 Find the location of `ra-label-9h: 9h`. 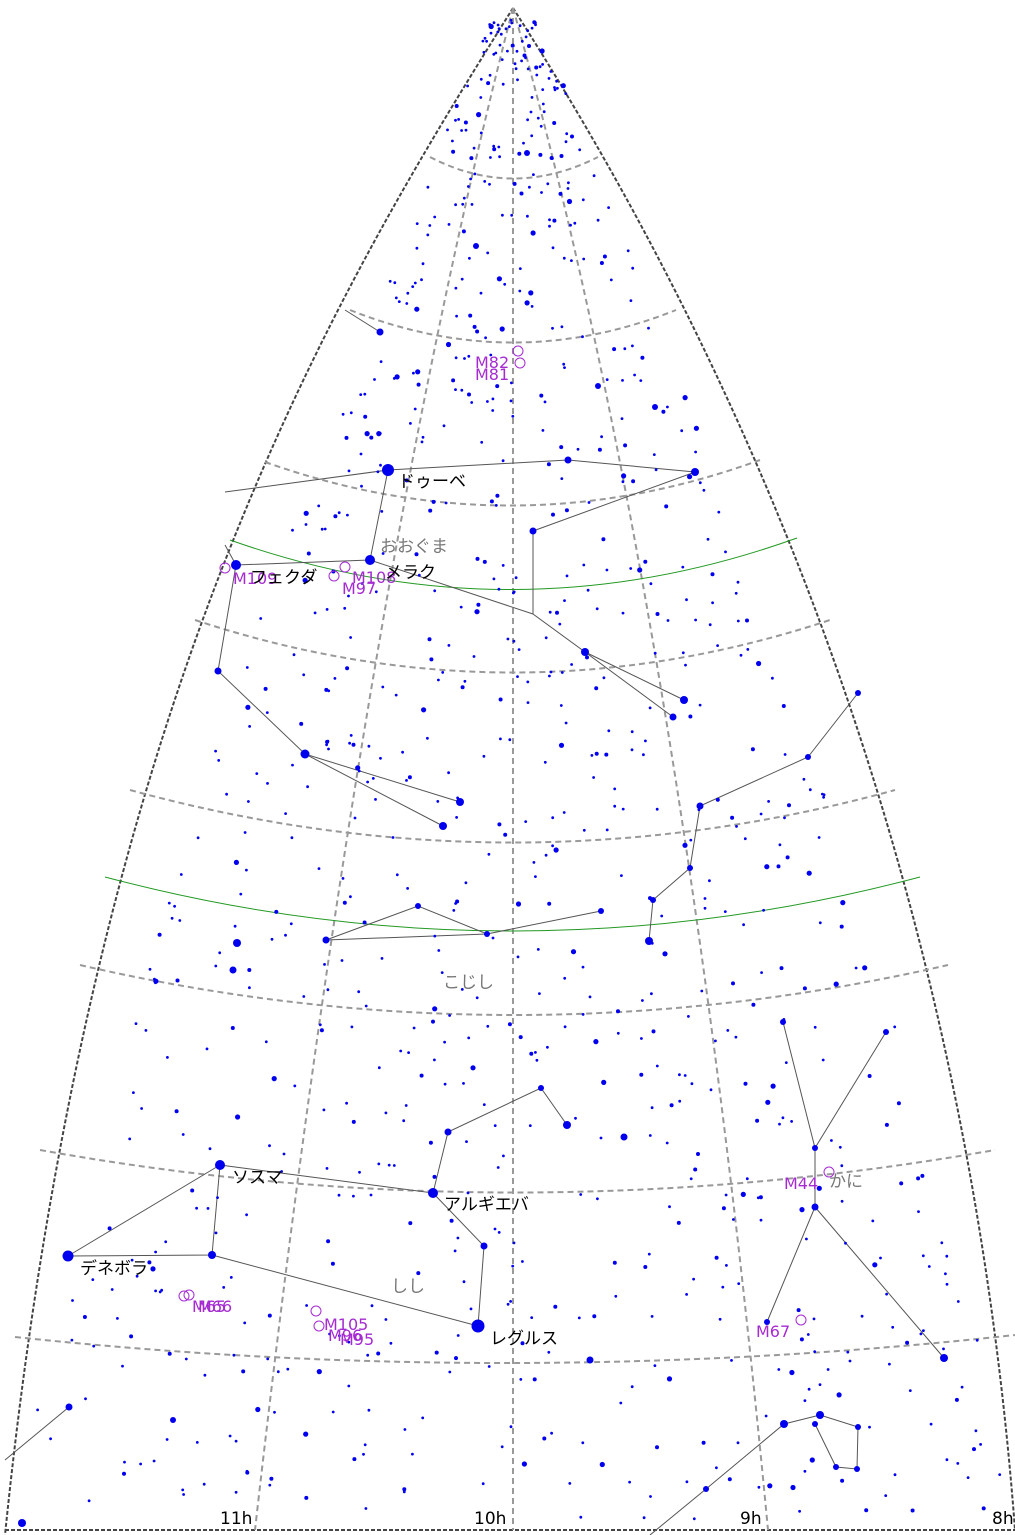

ra-label-9h: 9h is located at coordinates (751, 1519).